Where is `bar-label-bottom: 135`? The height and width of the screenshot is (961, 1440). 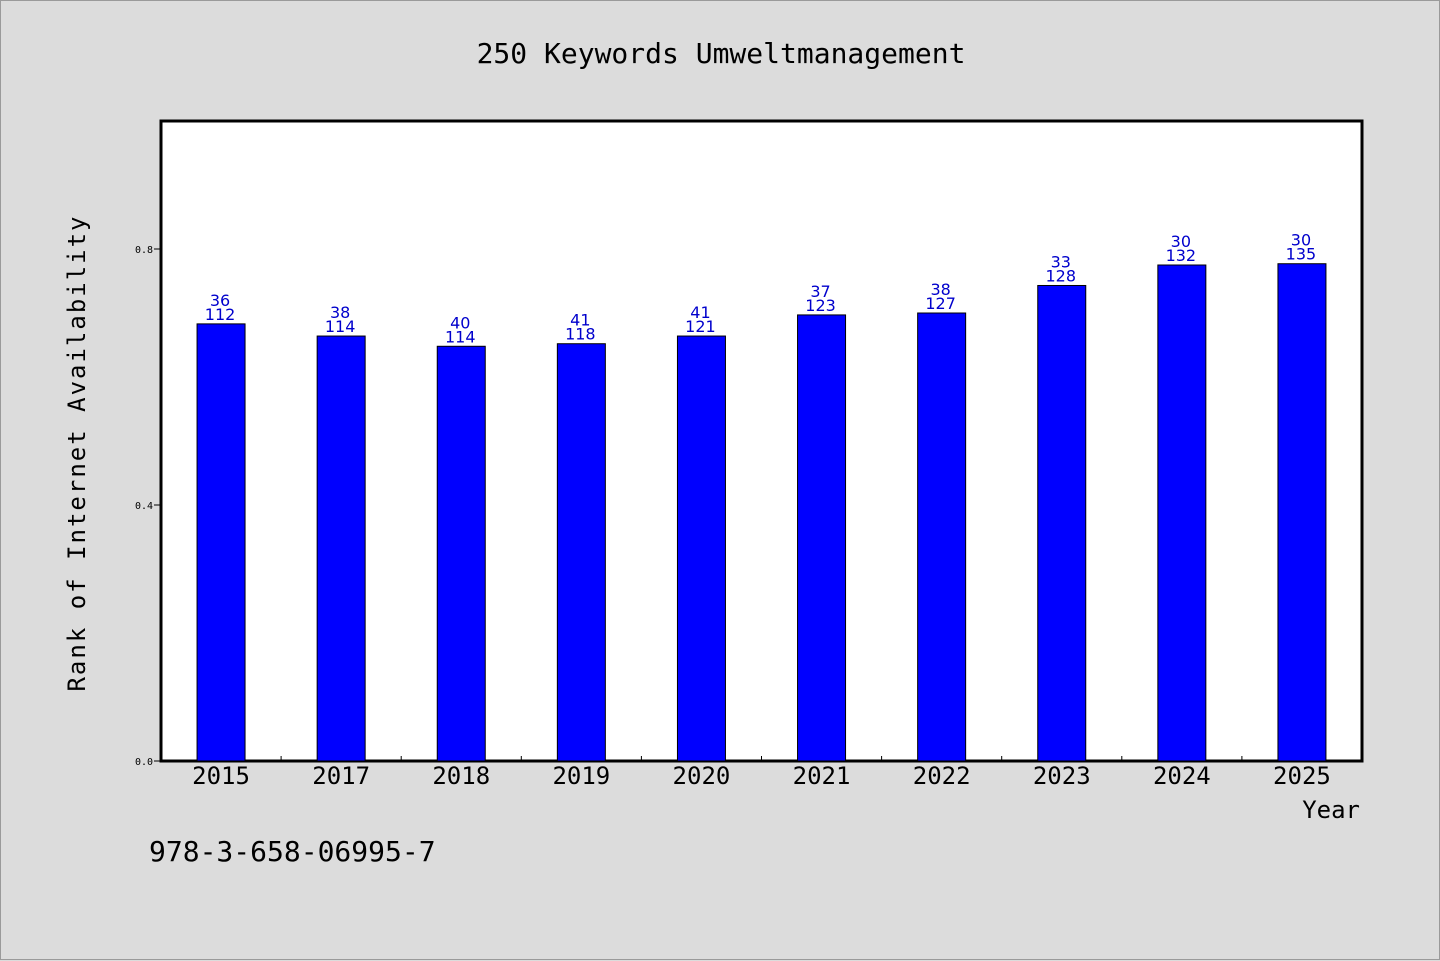
bar-label-bottom: 135 is located at coordinates (1301, 254).